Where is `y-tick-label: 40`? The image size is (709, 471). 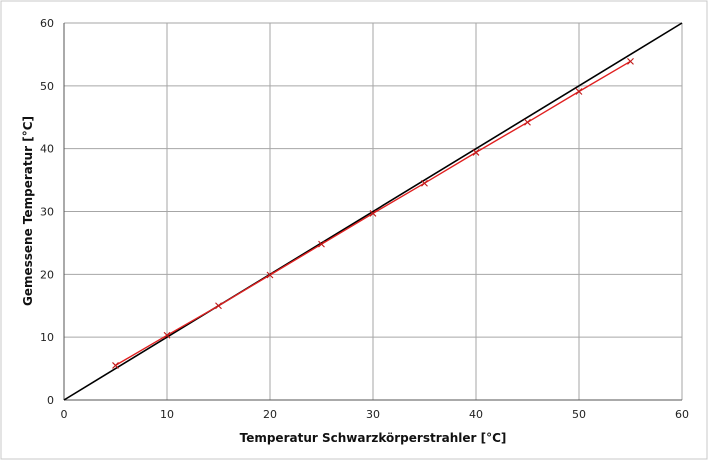
y-tick-label: 40 is located at coordinates (47, 149).